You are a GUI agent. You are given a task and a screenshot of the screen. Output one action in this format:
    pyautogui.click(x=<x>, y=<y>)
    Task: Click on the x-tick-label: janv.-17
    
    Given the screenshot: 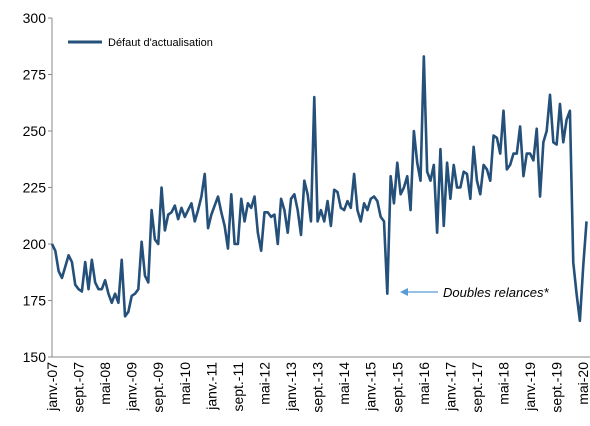 What is the action you would take?
    pyautogui.click(x=450, y=387)
    